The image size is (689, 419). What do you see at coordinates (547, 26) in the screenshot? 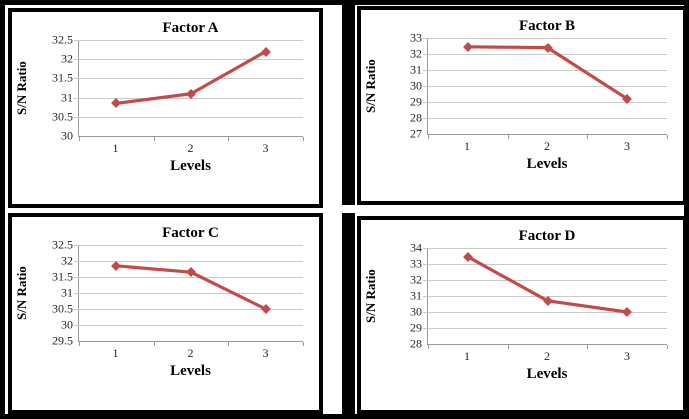
I see `chart-title: Factor B` at bounding box center [547, 26].